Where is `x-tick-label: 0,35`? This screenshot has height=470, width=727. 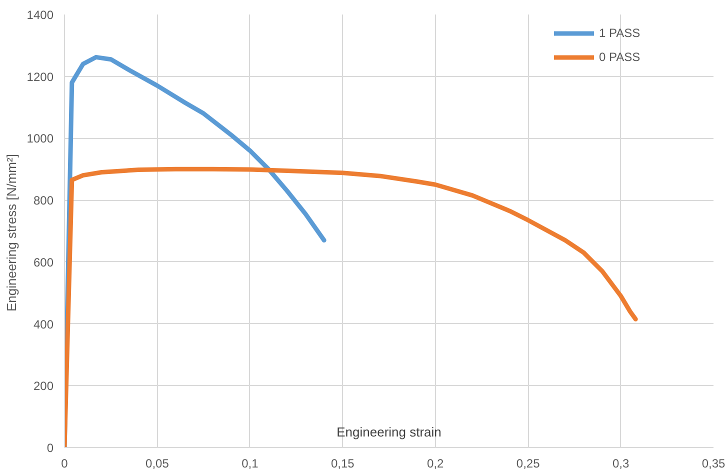 x-tick-label: 0,35 is located at coordinates (714, 463).